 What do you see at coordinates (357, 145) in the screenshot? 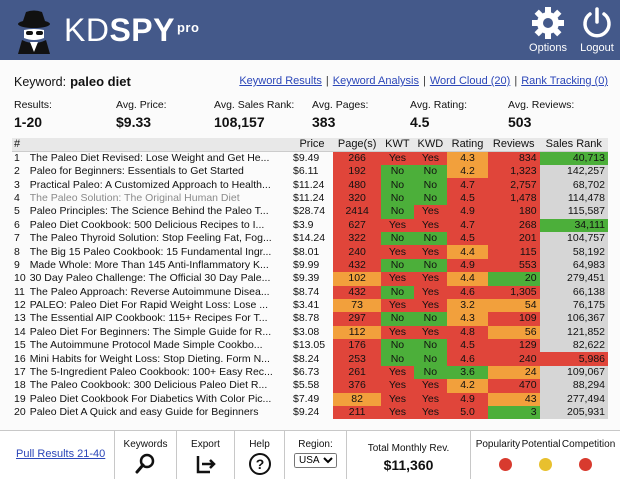
I see `col-header-pages: Page(s)` at bounding box center [357, 145].